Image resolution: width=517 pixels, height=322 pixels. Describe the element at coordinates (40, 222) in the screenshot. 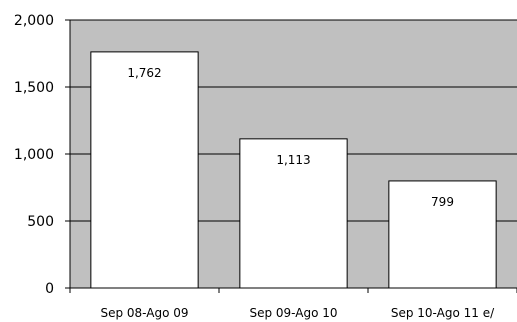

I see `y-tick-label: 500` at that location.